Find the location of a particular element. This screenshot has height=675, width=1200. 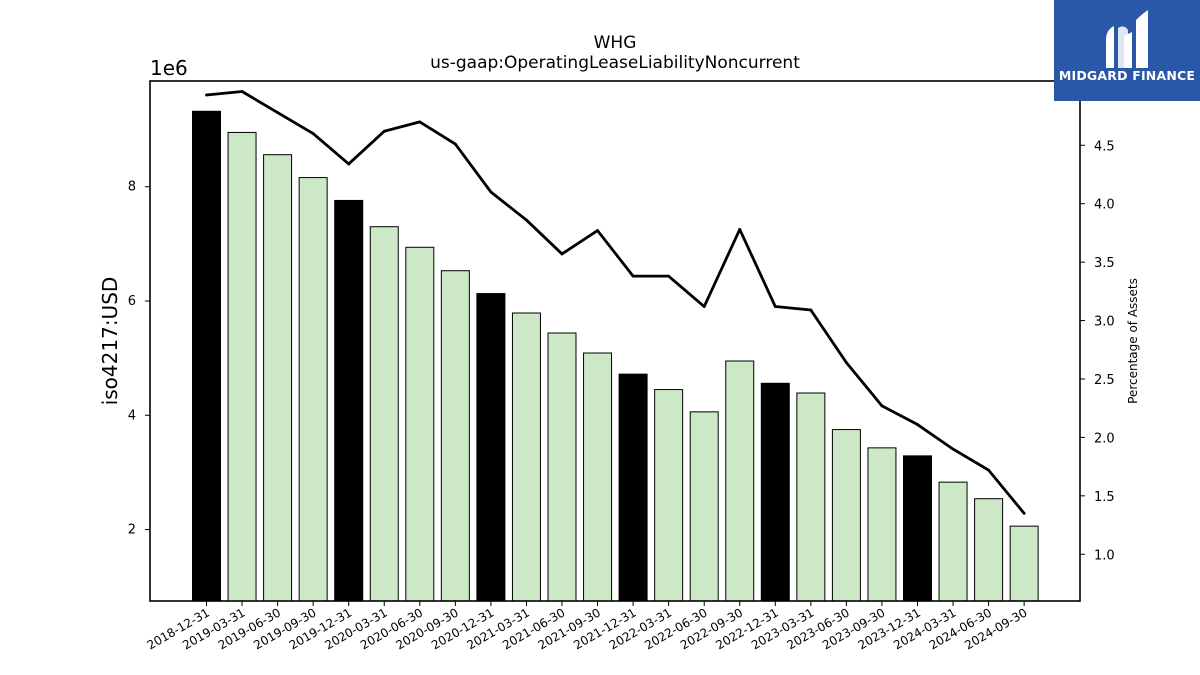

logo-text: MIDGARD FINANCE is located at coordinates (1127, 75).